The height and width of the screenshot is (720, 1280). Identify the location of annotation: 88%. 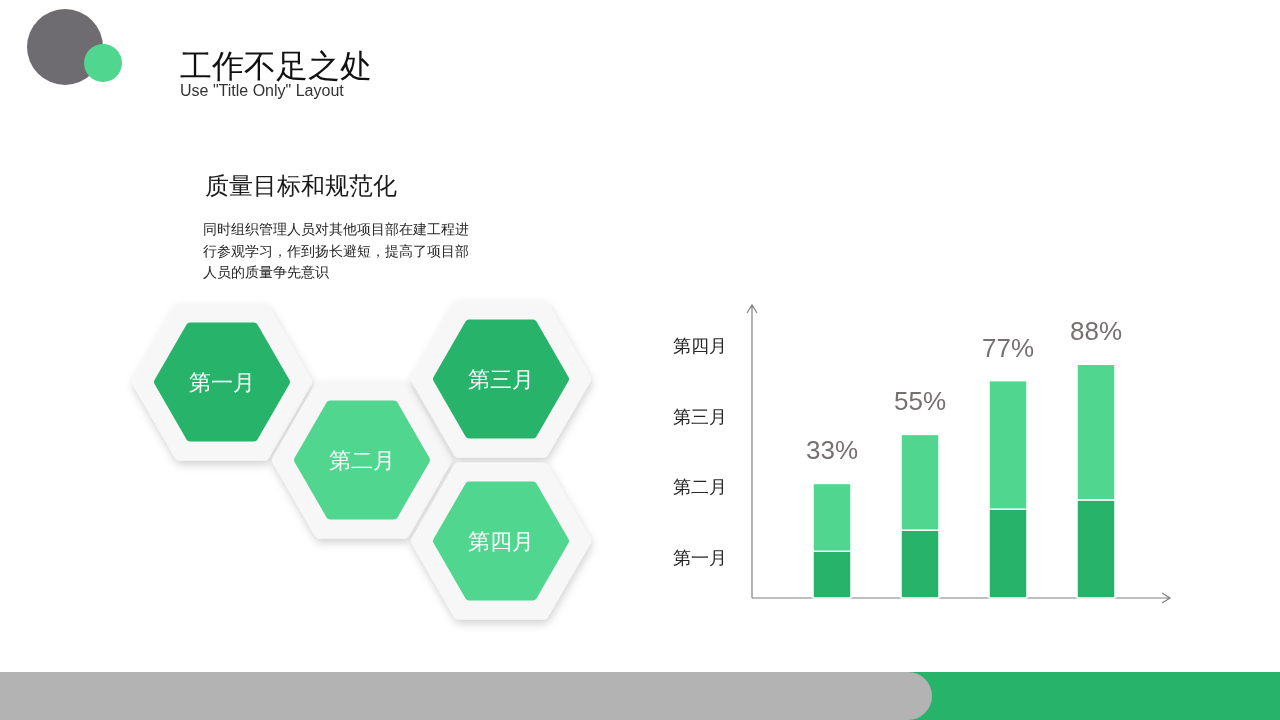
(1096, 331).